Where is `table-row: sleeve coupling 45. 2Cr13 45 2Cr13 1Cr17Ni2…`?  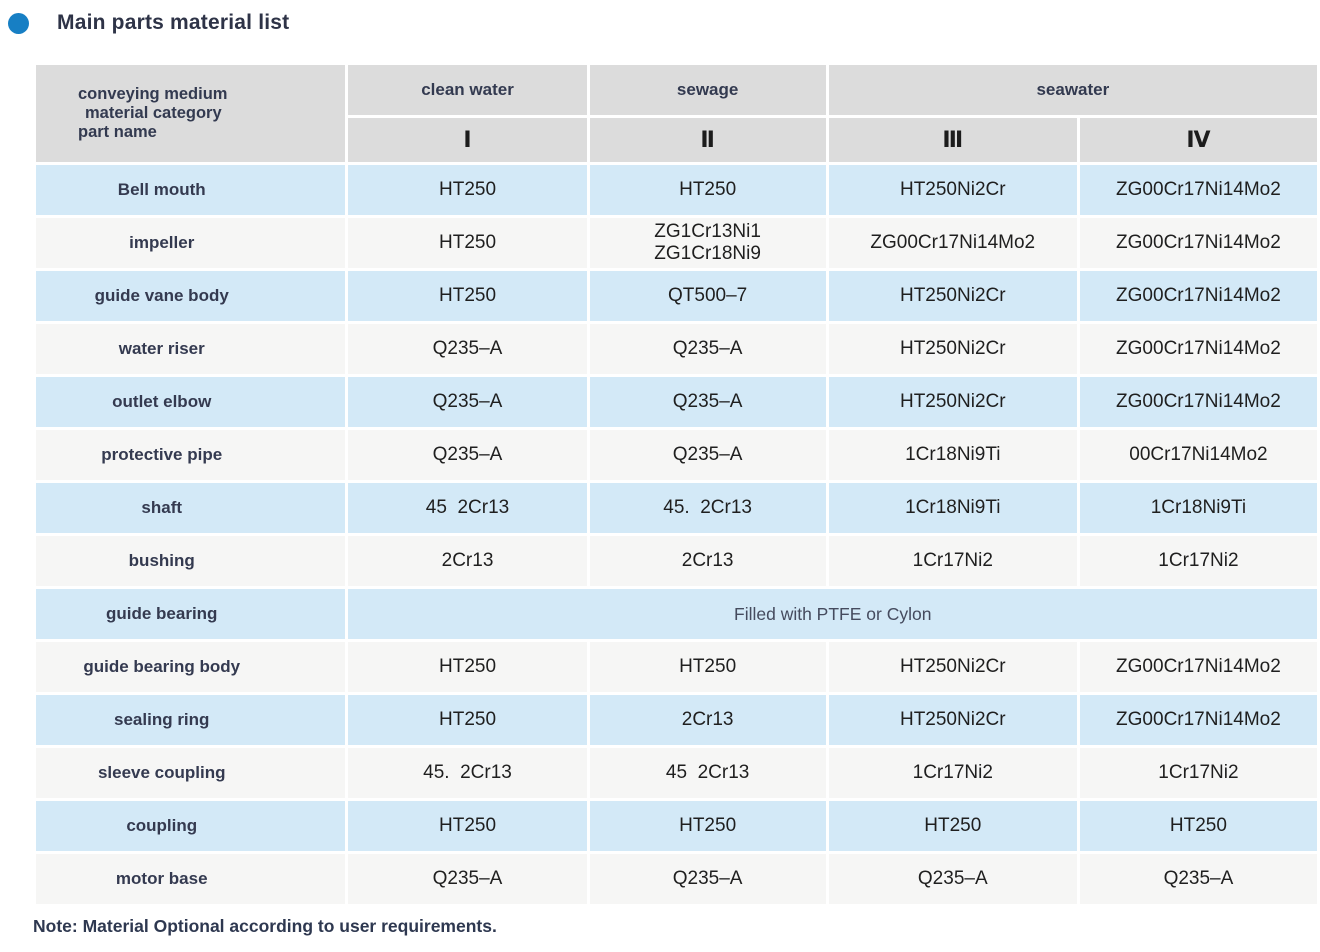 table-row: sleeve coupling 45. 2Cr13 45 2Cr13 1Cr17Ni2… is located at coordinates (676, 773).